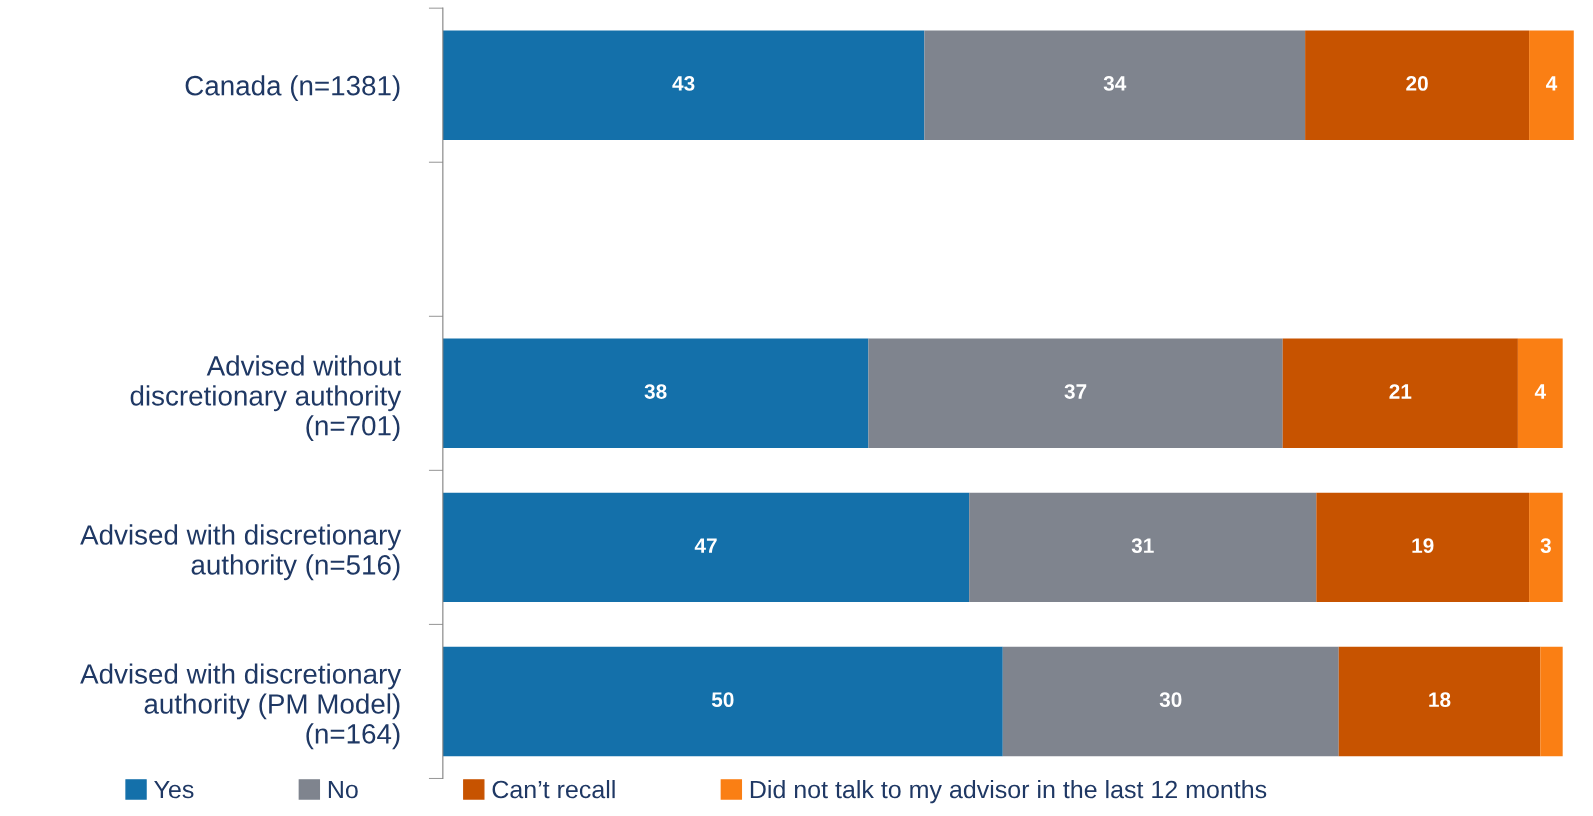 The image size is (1593, 816). I want to click on data-label: 37, so click(1075, 391).